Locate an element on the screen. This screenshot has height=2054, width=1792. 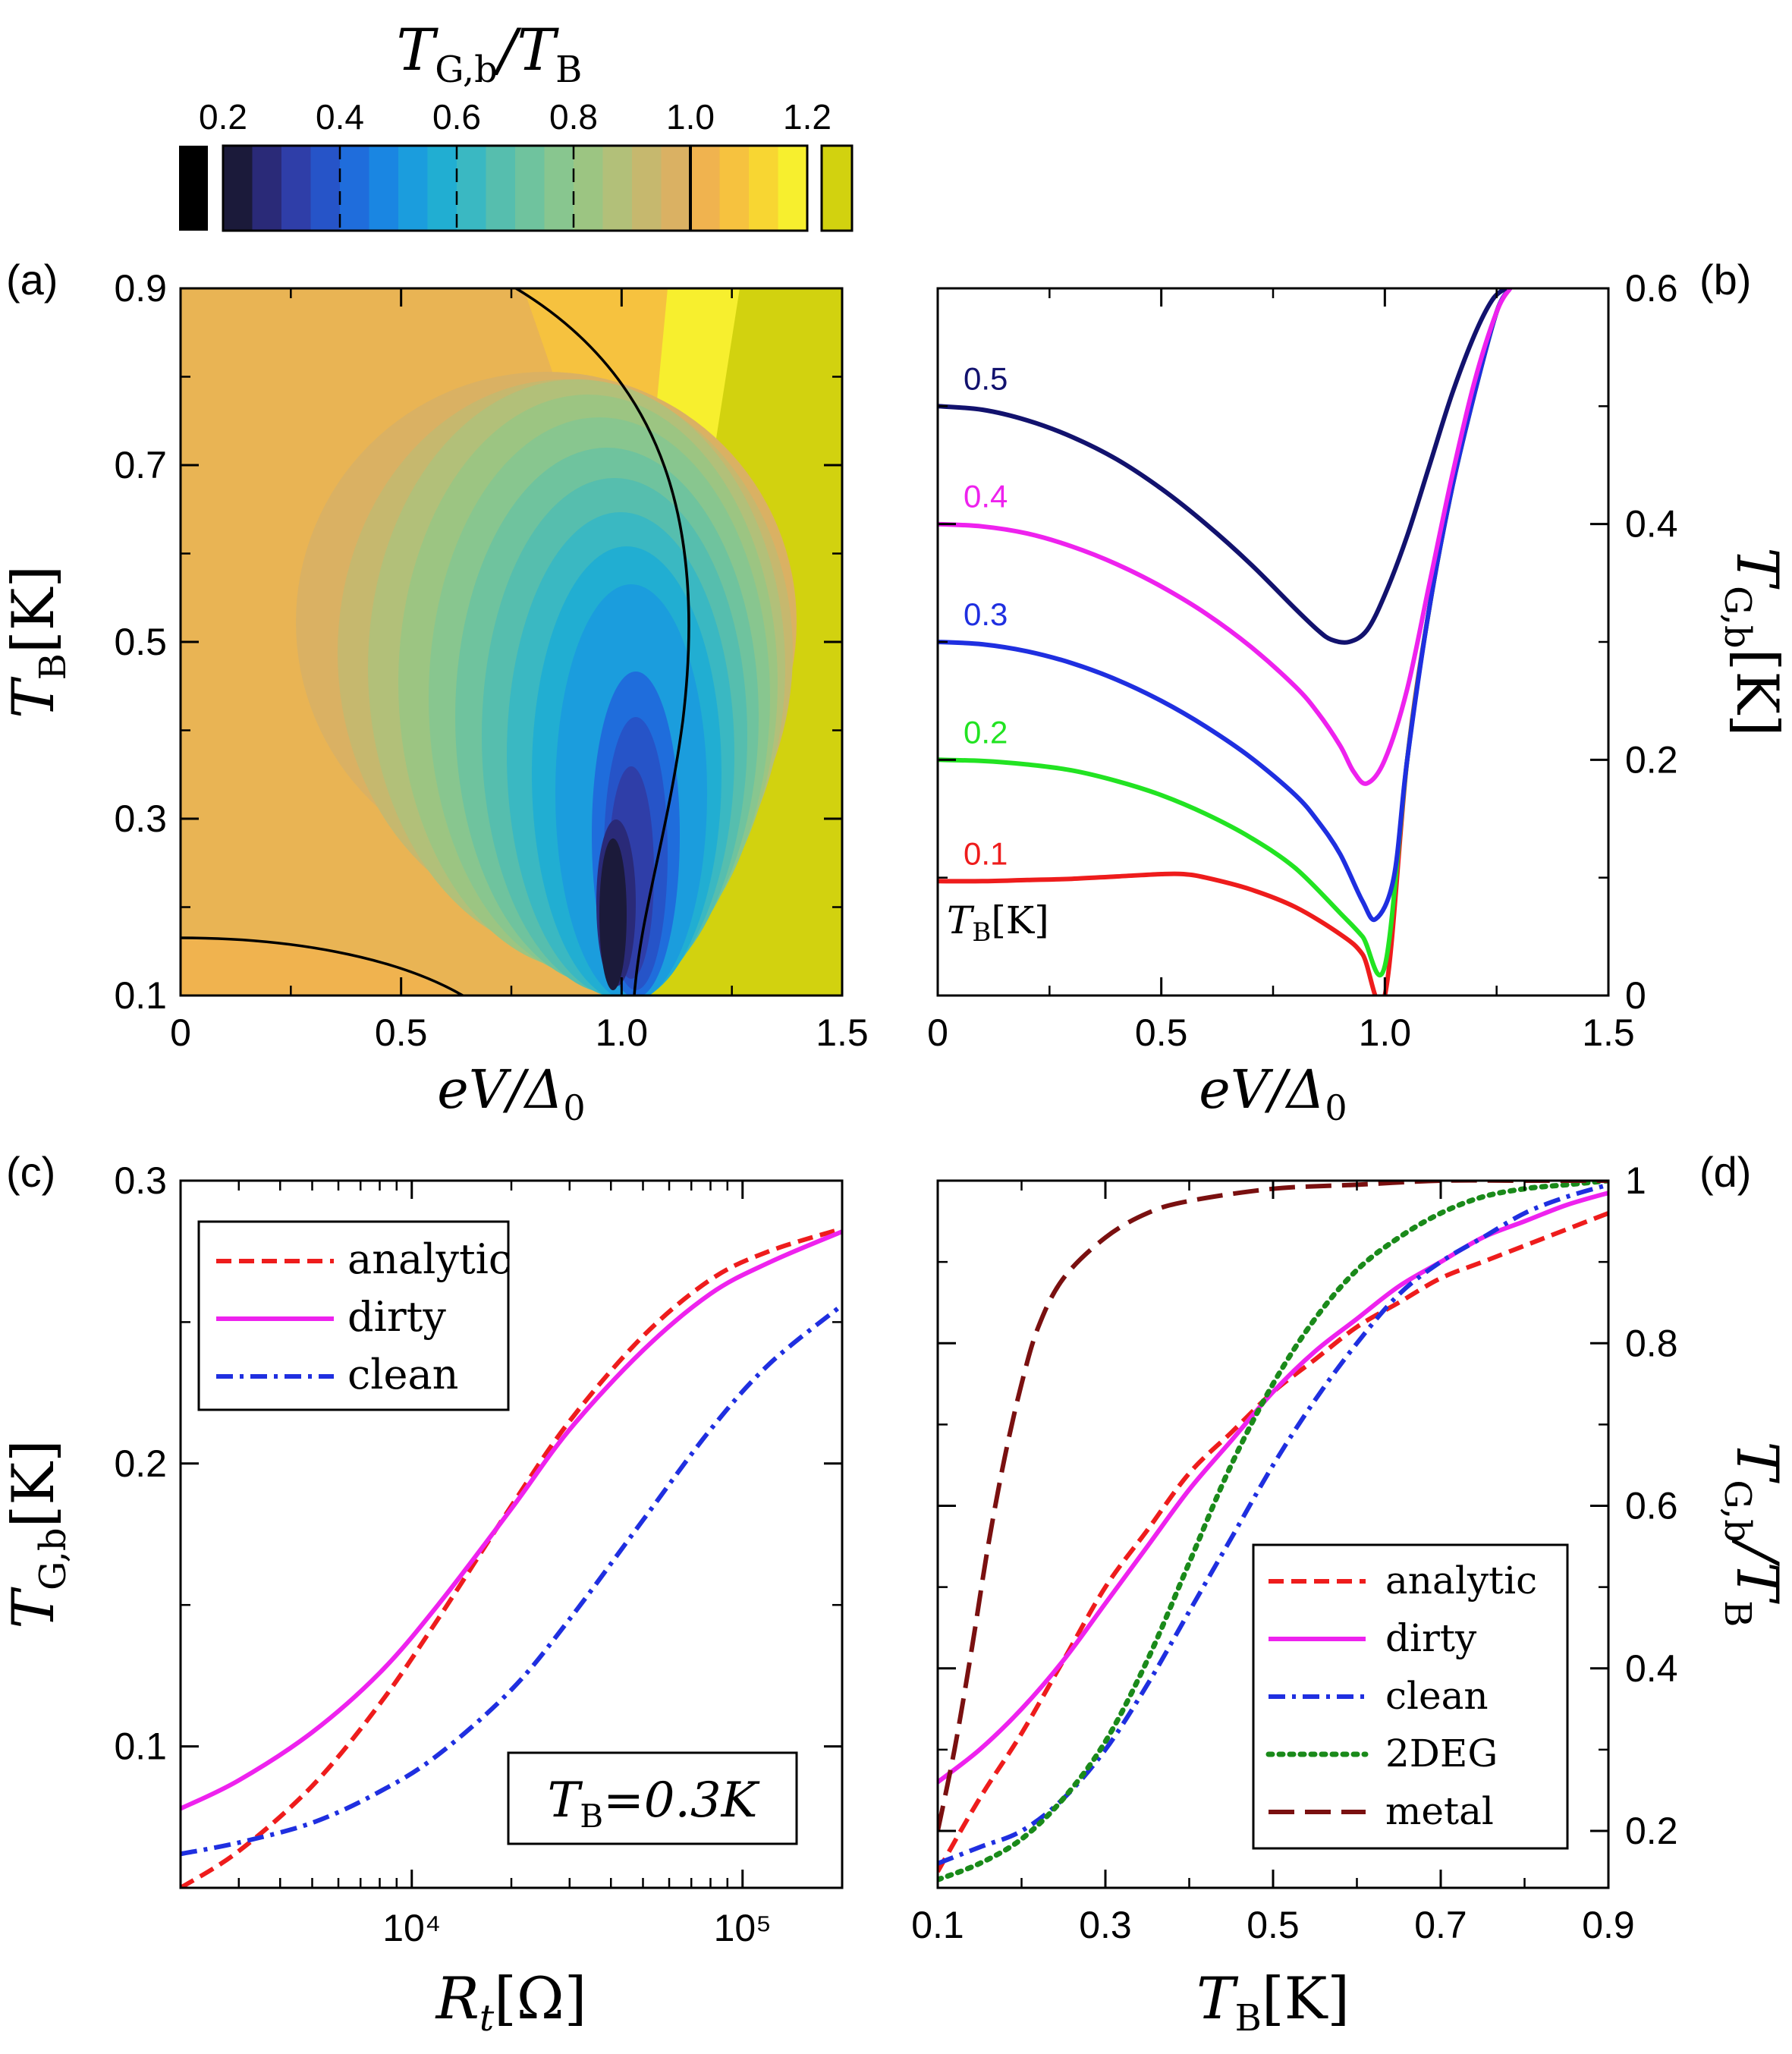
colorbar-under-swatch is located at coordinates (193, 188).